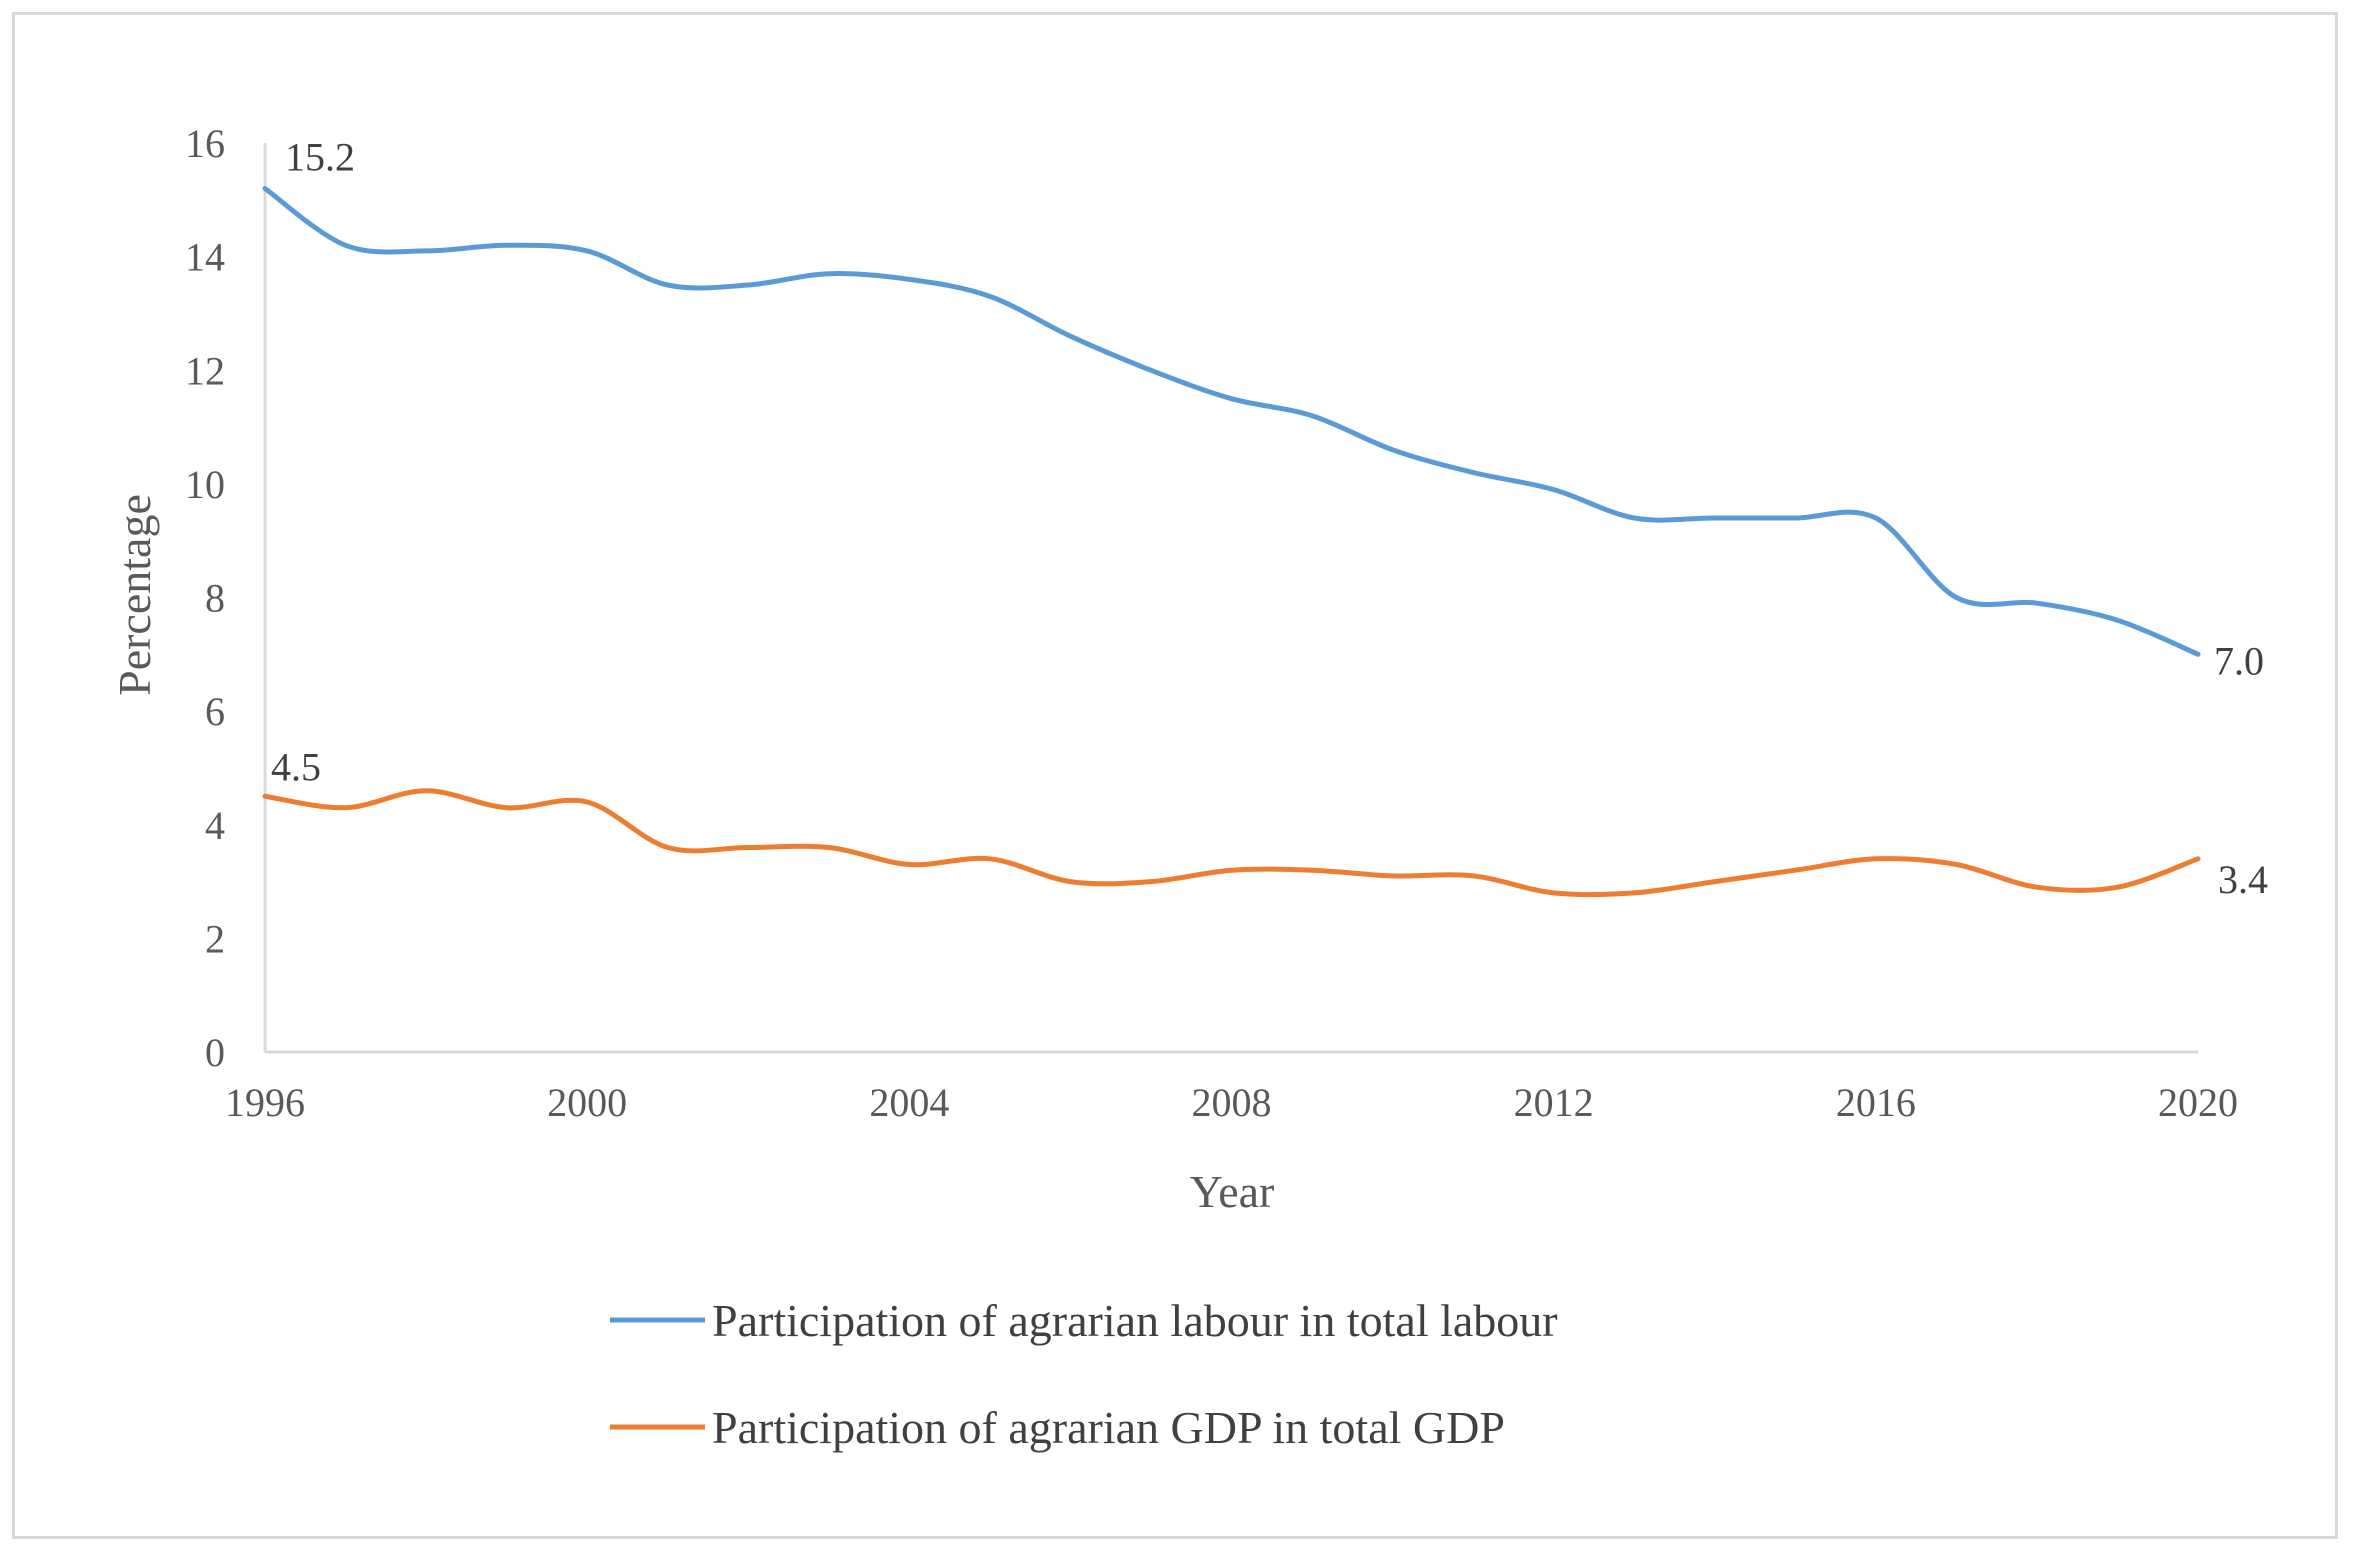  What do you see at coordinates (909, 1102) in the screenshot?
I see `x-tick-label: 2004` at bounding box center [909, 1102].